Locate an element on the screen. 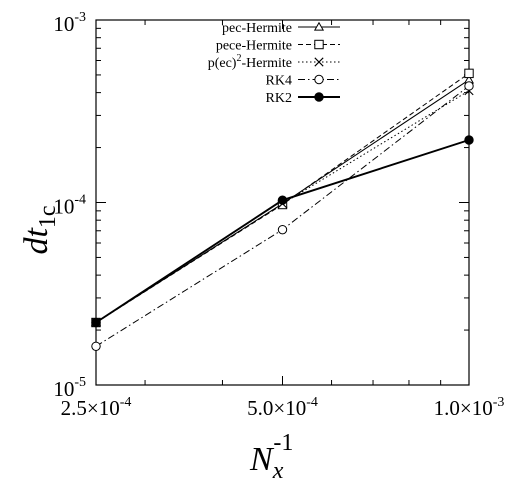 Image resolution: width=520 pixels, height=483 pixels. x-tick-label: 1.0×10⁻³ is located at coordinates (469, 407).